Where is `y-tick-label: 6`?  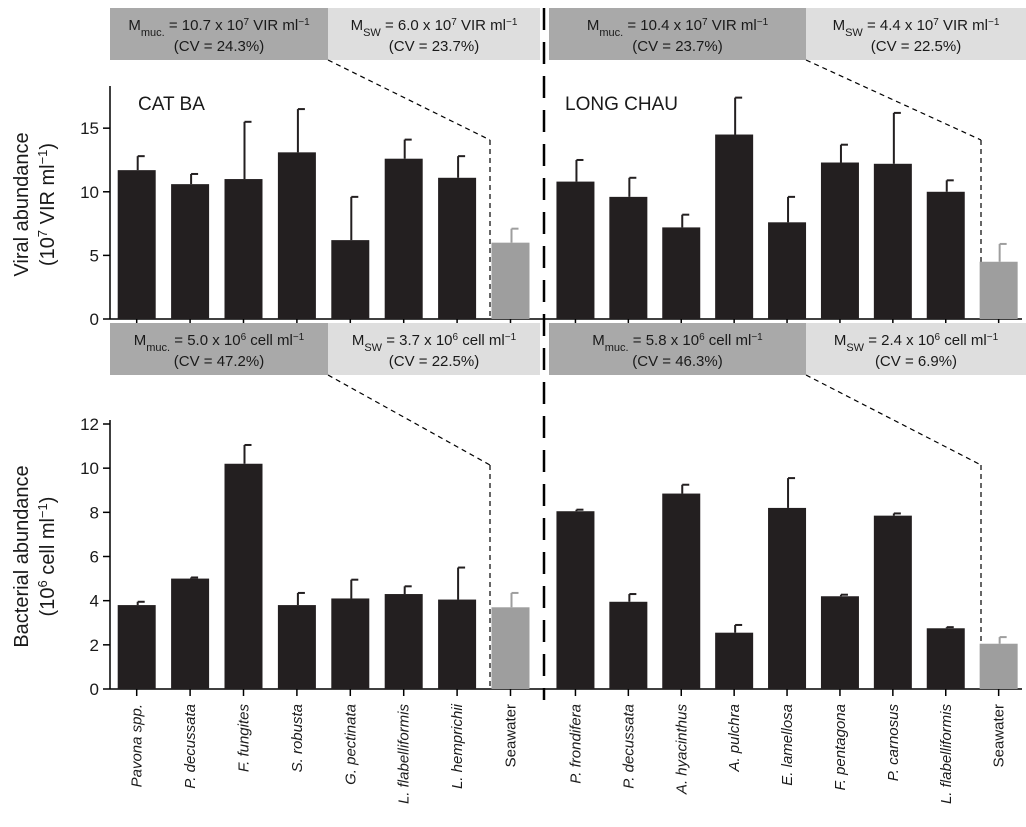 y-tick-label: 6 is located at coordinates (94, 557).